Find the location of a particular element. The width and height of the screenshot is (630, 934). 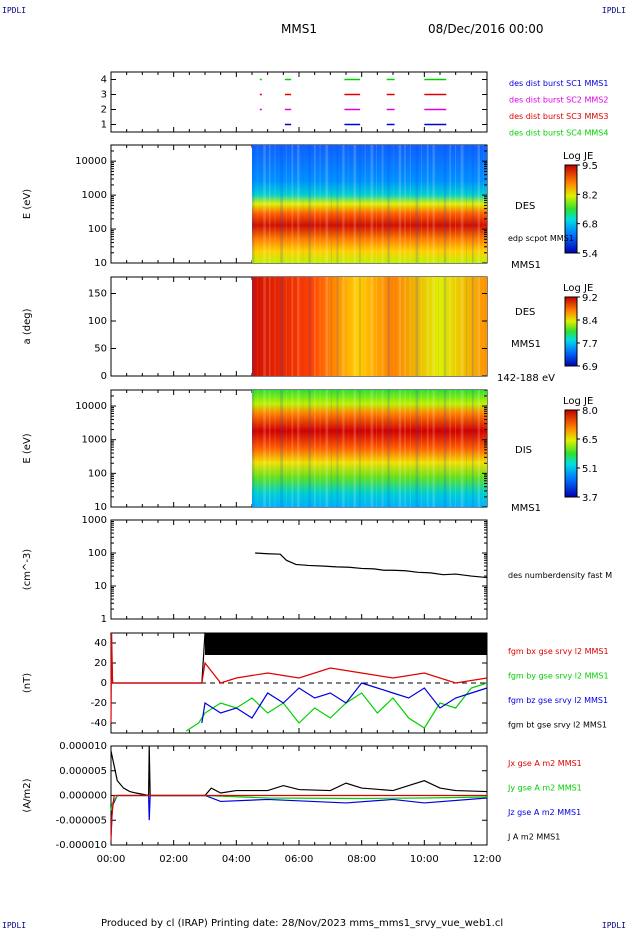

colorbar-tick-label: 8.0 is located at coordinates (590, 411).